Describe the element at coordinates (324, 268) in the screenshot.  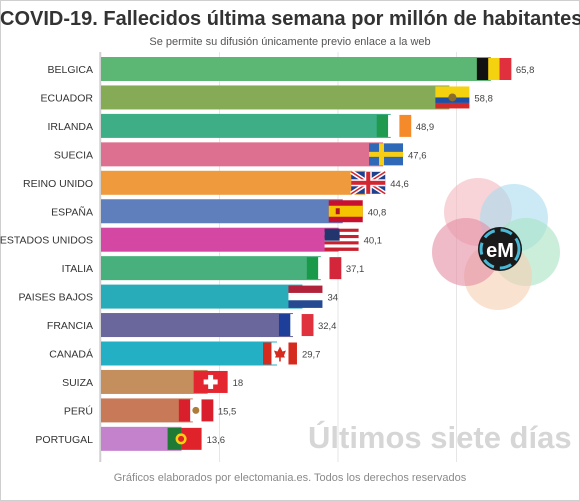
I see `italy-flag-icon` at that location.